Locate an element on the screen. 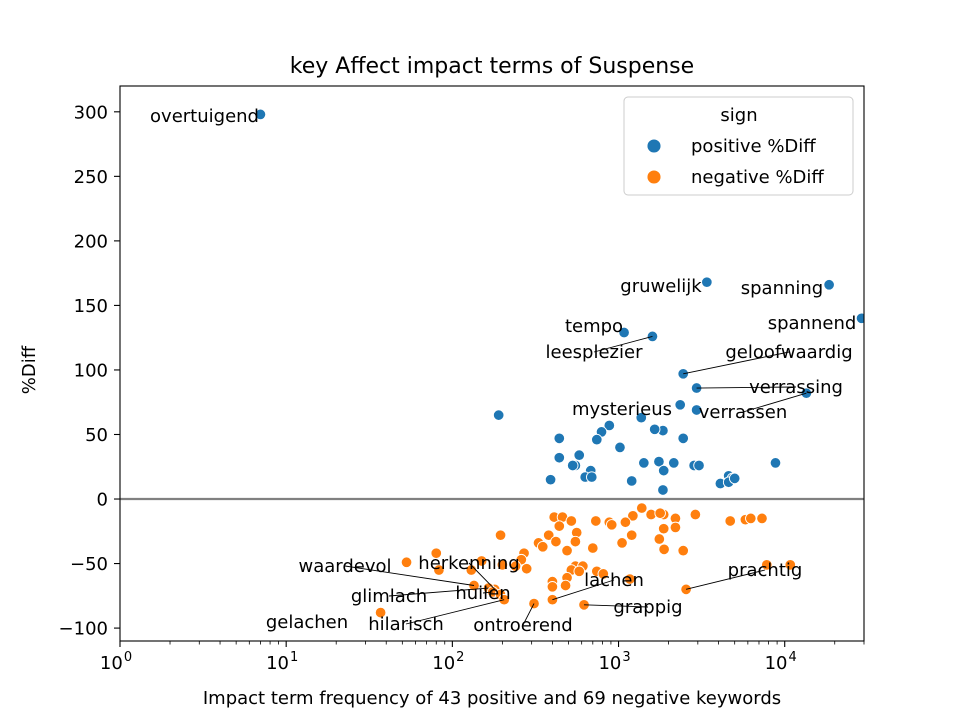  annotation-label: hilarisch is located at coordinates (406, 624).